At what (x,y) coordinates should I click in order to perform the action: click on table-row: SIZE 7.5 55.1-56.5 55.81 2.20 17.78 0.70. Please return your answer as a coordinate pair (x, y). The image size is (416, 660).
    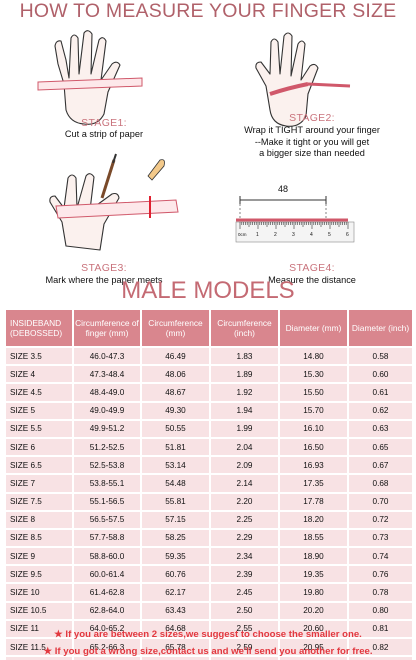
    Looking at the image, I should click on (209, 501).